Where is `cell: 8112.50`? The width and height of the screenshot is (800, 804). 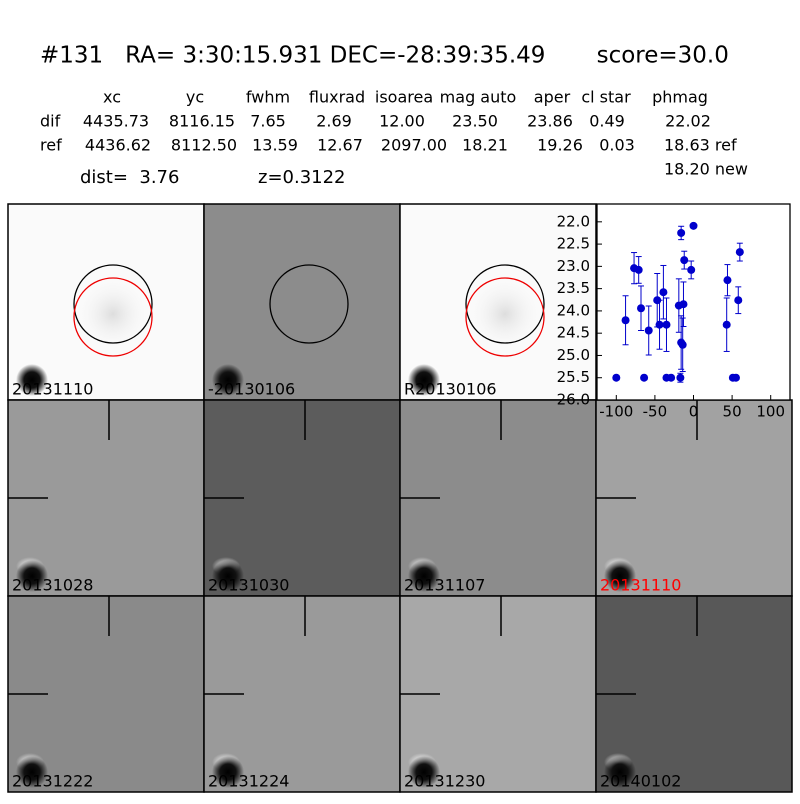 cell: 8112.50 is located at coordinates (204, 145).